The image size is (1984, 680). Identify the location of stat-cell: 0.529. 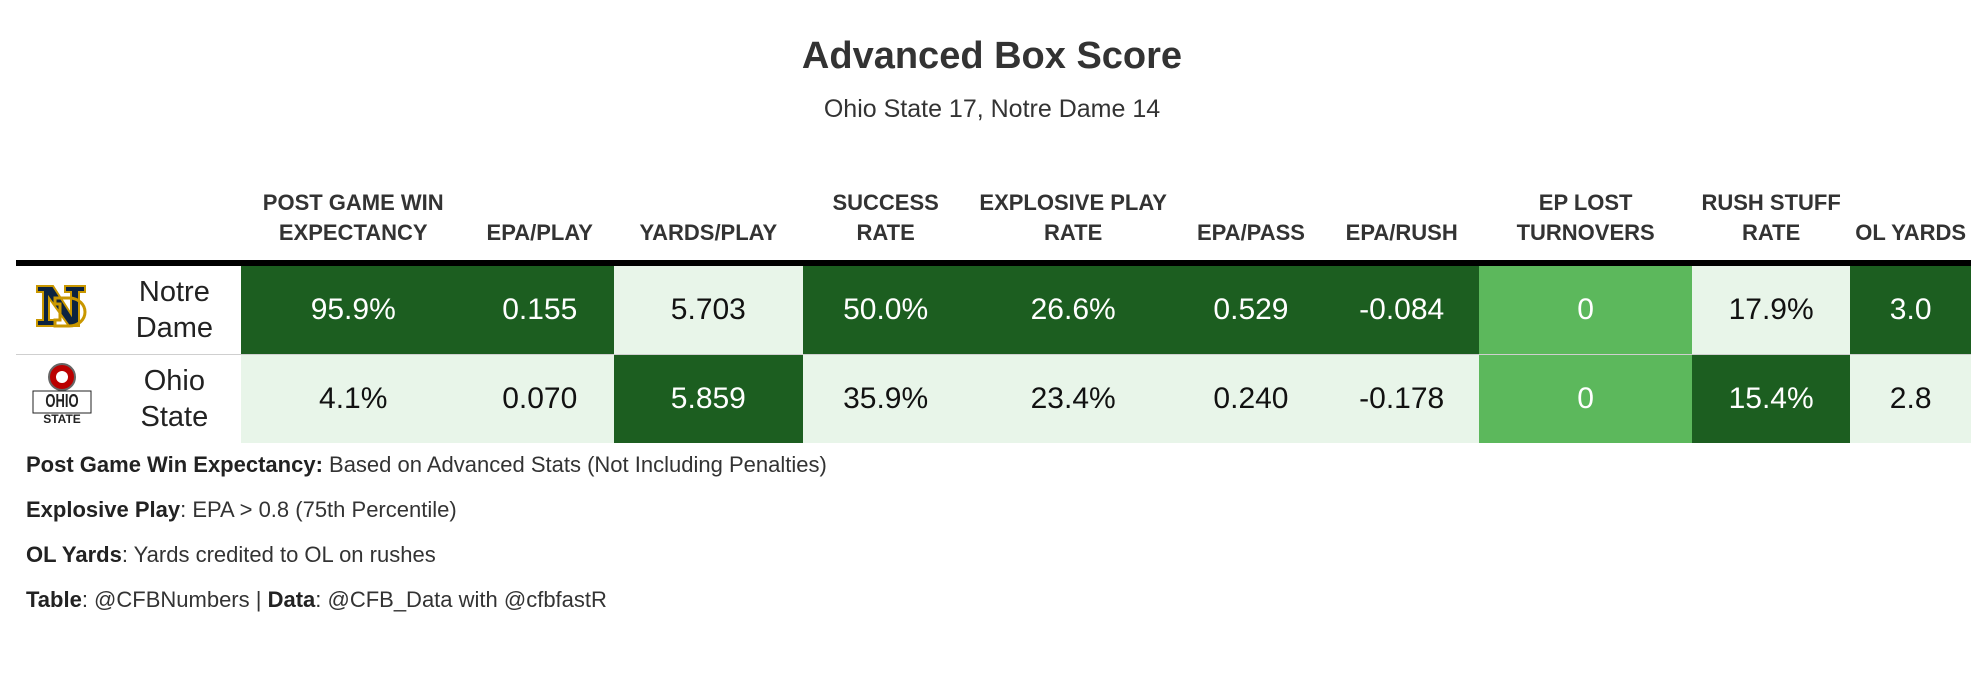
(1251, 308).